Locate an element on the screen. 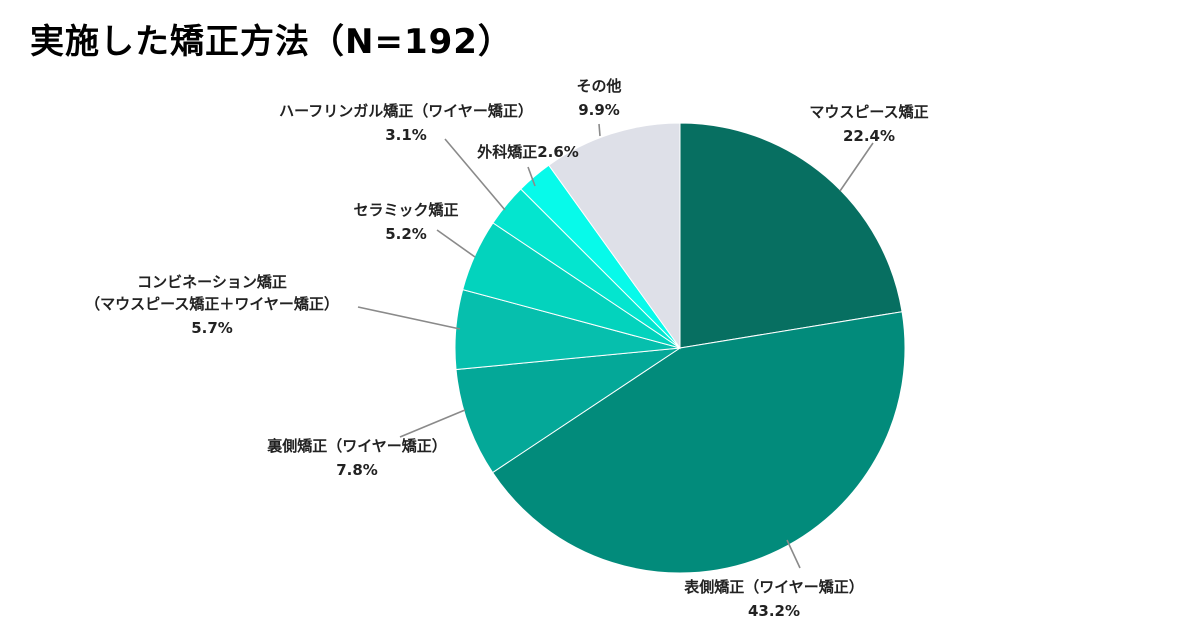 The width and height of the screenshot is (1200, 630). slice-label-0: マウスピース矯正 22.4% is located at coordinates (868, 124).